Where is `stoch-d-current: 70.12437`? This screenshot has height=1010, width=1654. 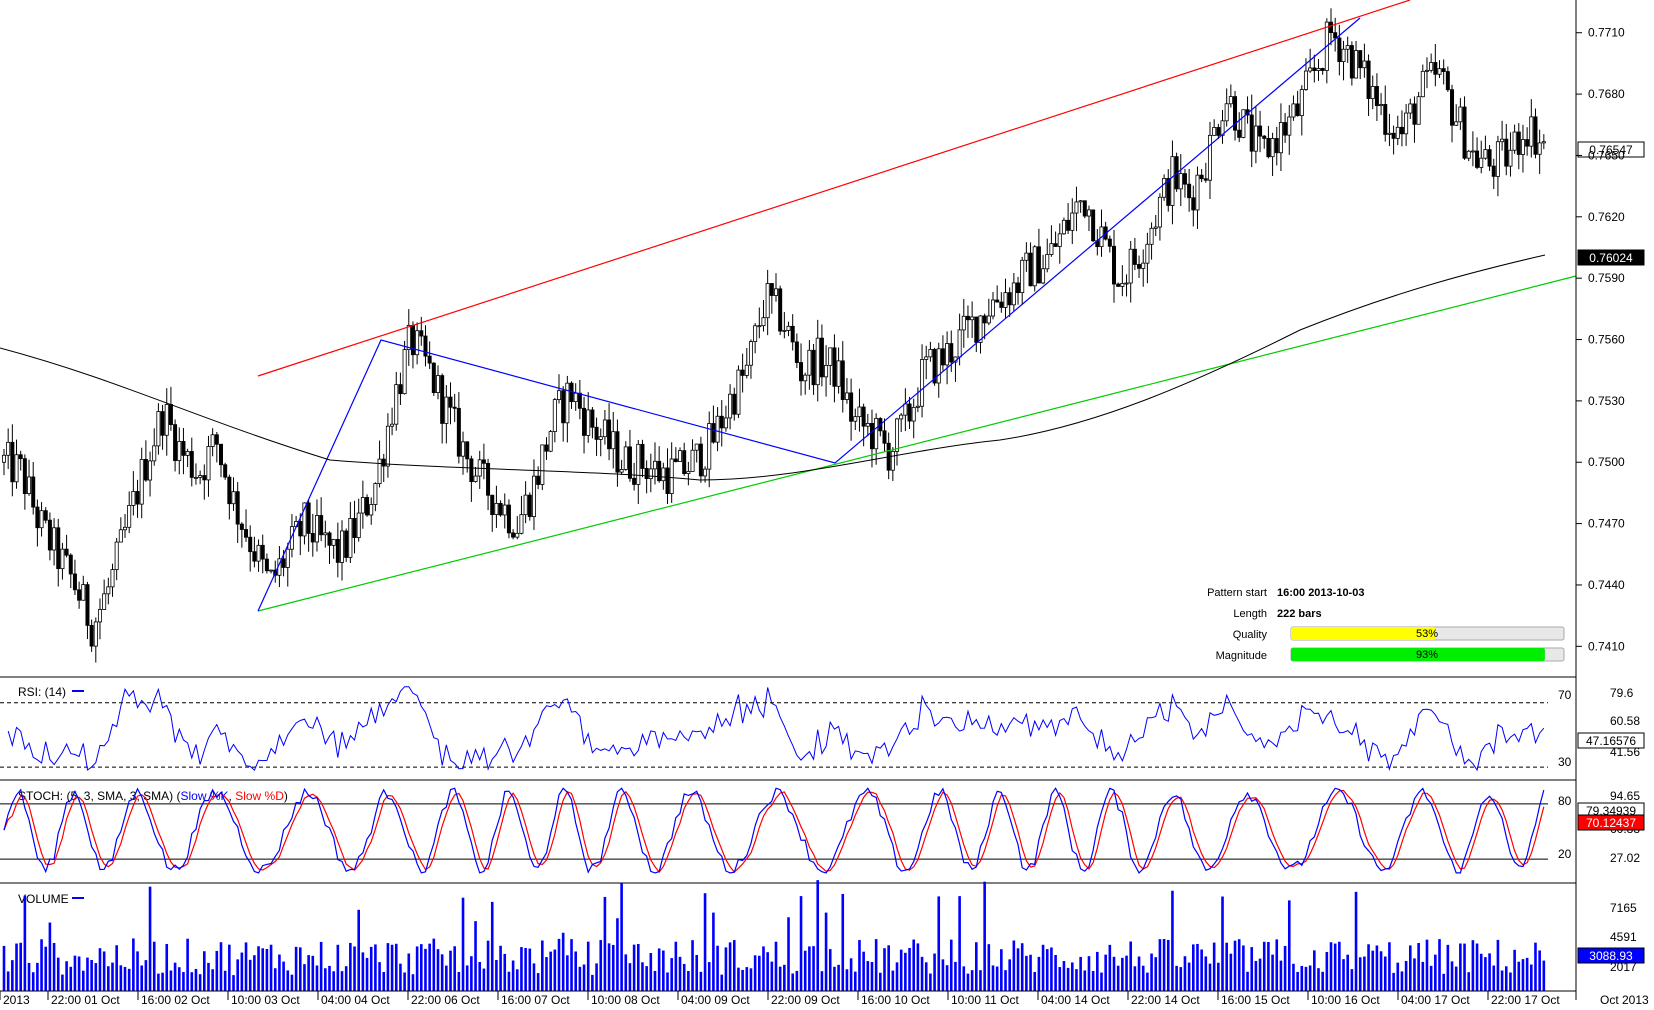
stoch-d-current: 70.12437 is located at coordinates (1611, 823).